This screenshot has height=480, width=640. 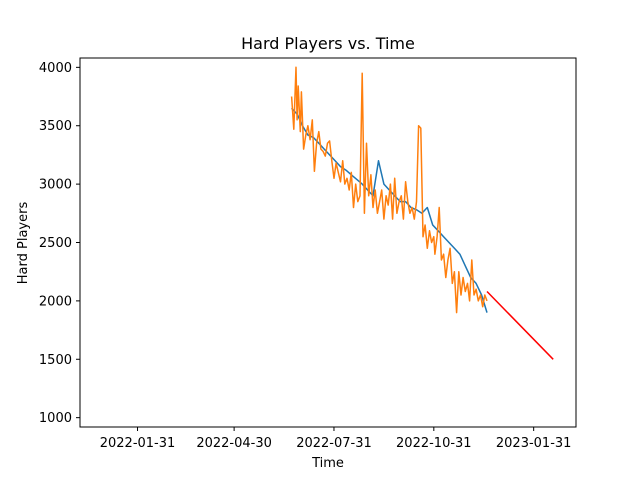 I want to click on y-tick-label: 2500, so click(x=55, y=243).